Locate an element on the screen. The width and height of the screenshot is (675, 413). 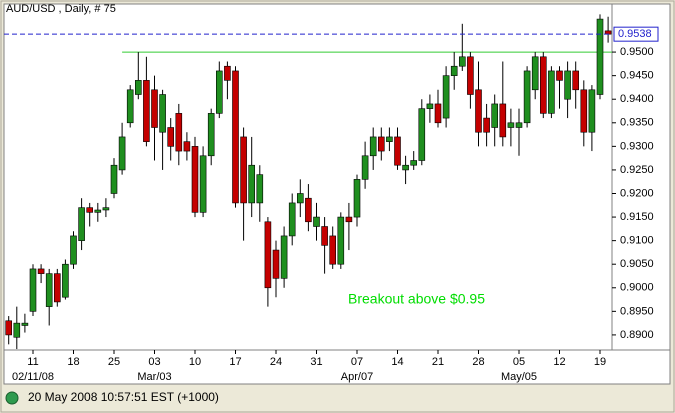
x-tick-label: 12 is located at coordinates (559, 362).